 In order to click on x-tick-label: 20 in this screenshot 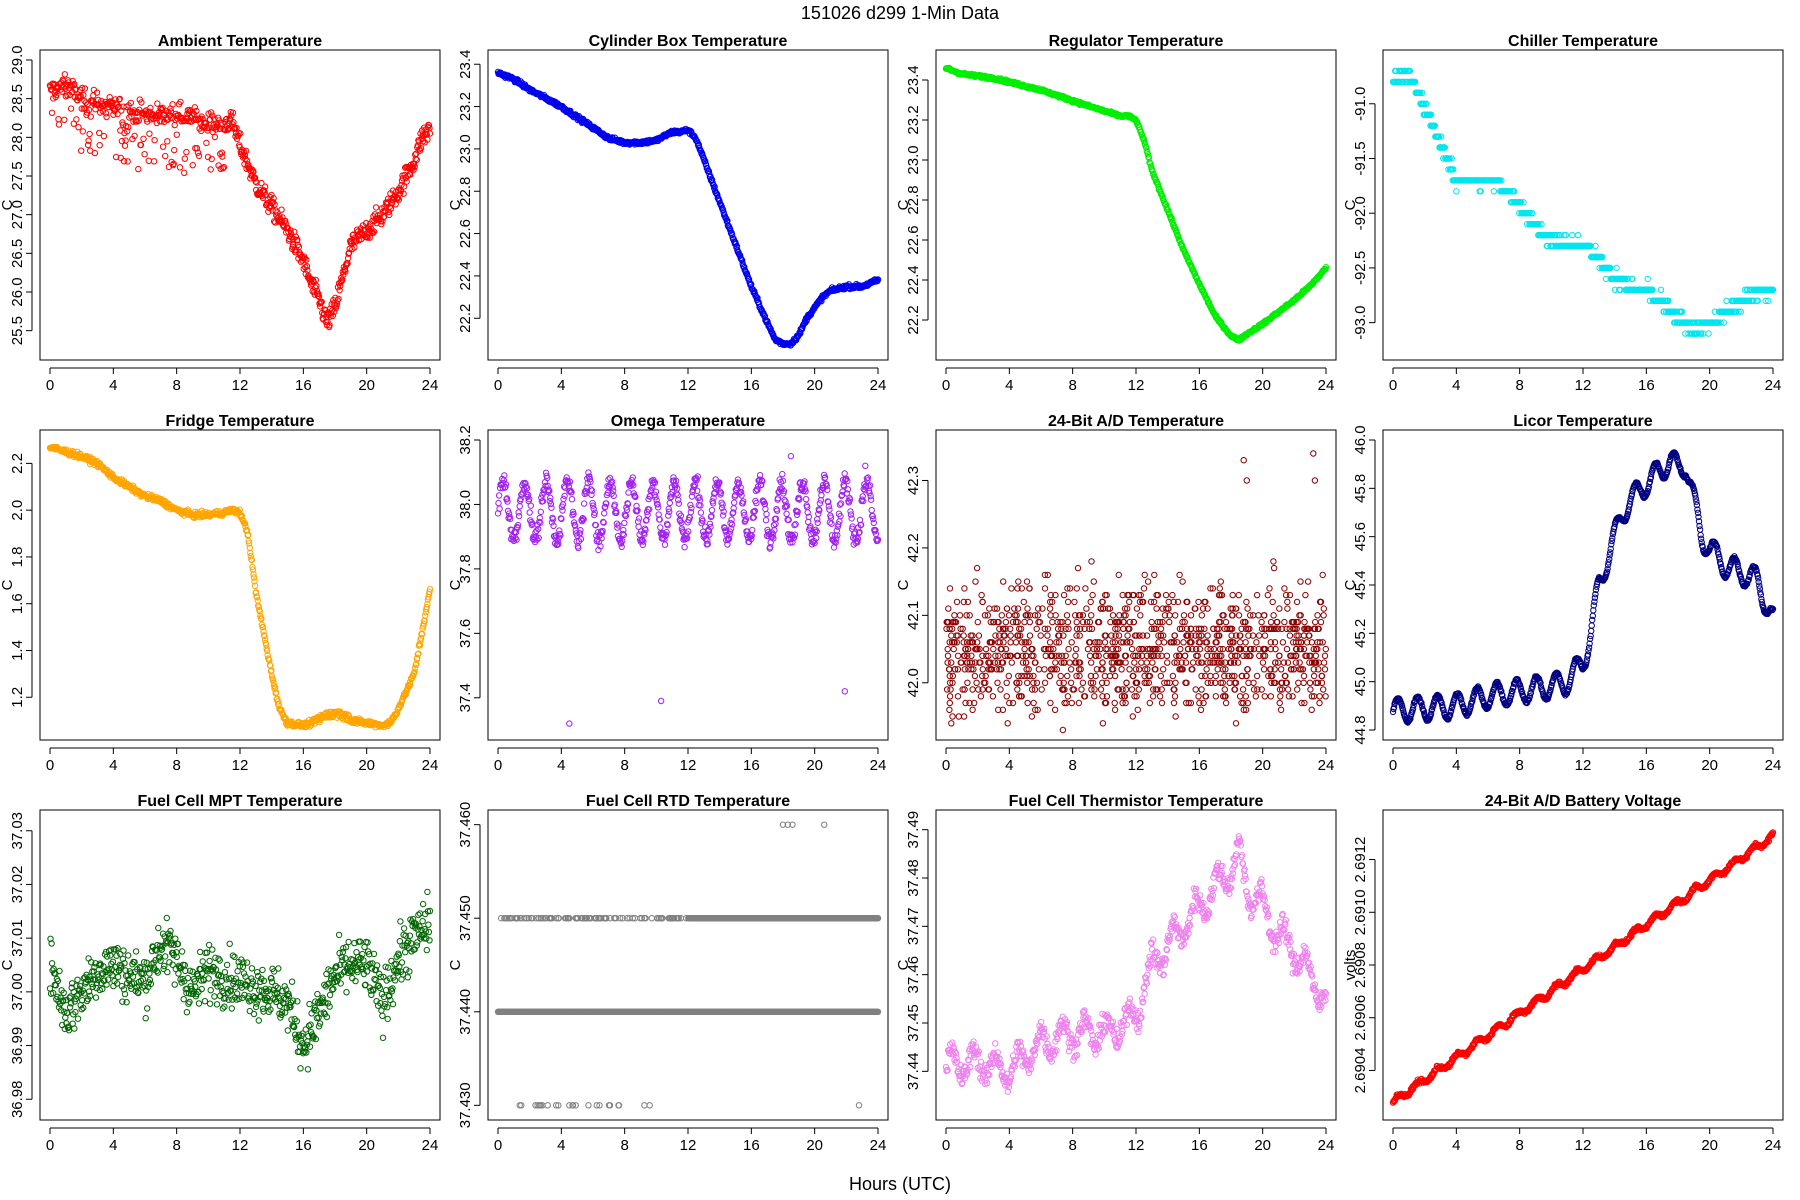, I will do `click(814, 385)`.